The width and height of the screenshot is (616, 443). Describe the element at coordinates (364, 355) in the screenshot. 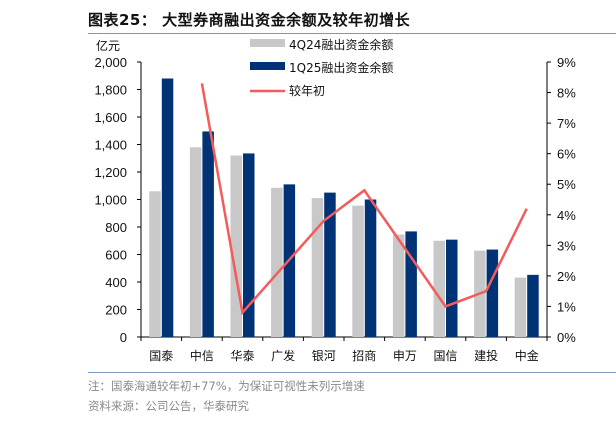

I see `category-label: 招商` at that location.